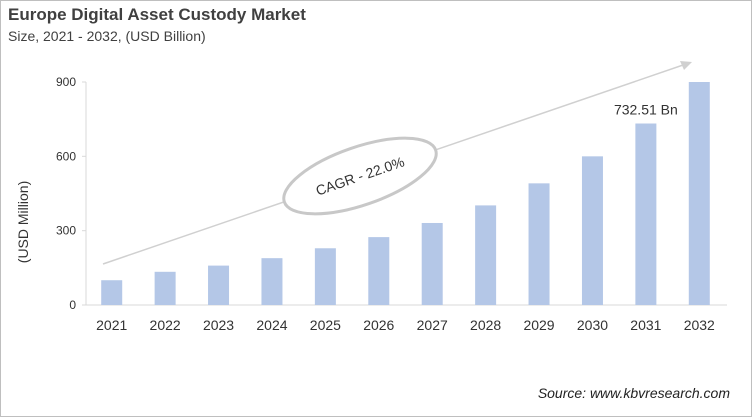 This screenshot has height=417, width=752. What do you see at coordinates (539, 244) in the screenshot?
I see `bar-2029` at bounding box center [539, 244].